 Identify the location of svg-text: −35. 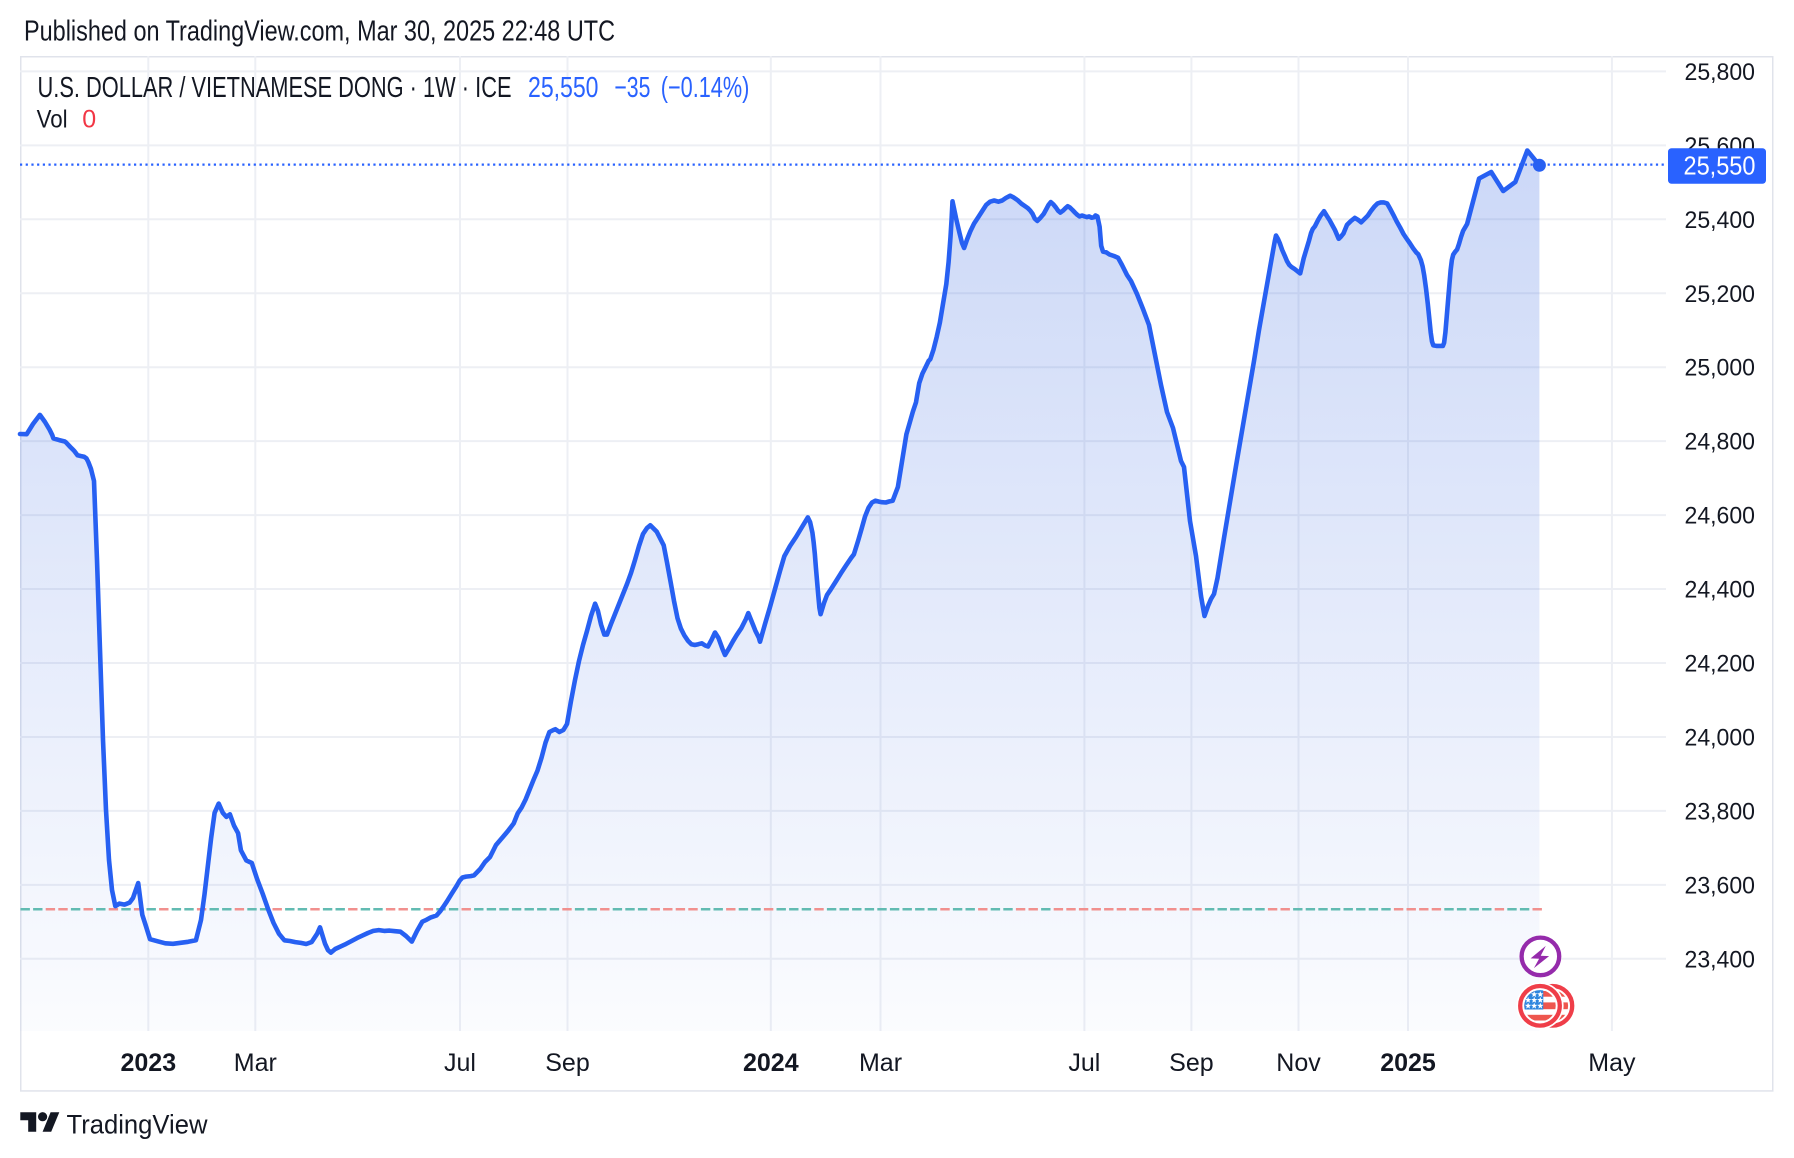
(632, 88).